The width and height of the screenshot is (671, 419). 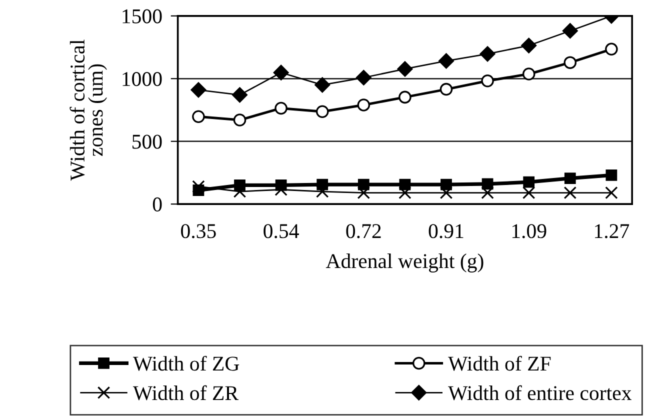 I want to click on x-tick-label: 0.91, so click(x=446, y=231).